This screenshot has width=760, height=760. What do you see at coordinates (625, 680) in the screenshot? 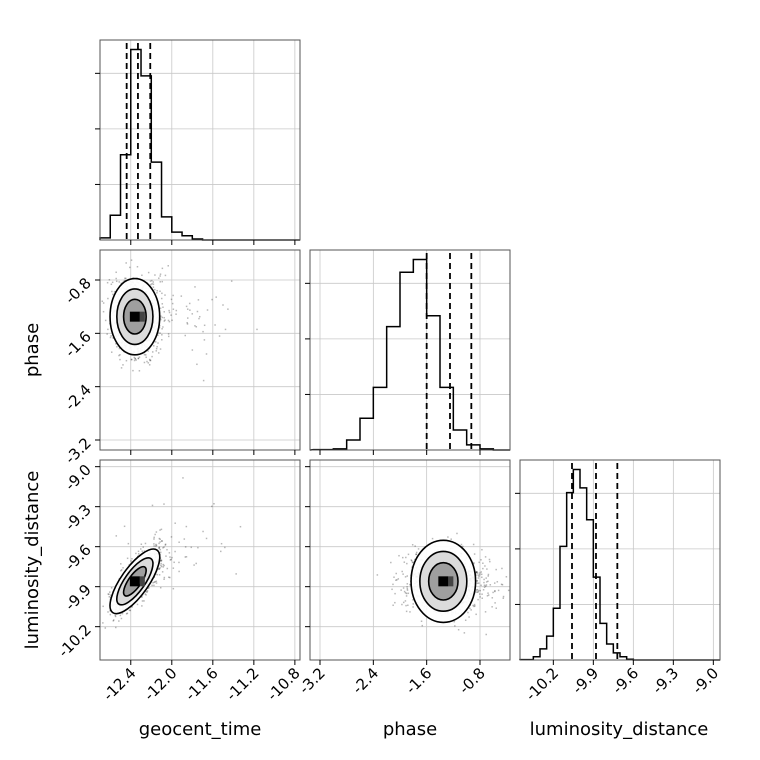
I see `x-tick-label: -9.6` at bounding box center [625, 680].